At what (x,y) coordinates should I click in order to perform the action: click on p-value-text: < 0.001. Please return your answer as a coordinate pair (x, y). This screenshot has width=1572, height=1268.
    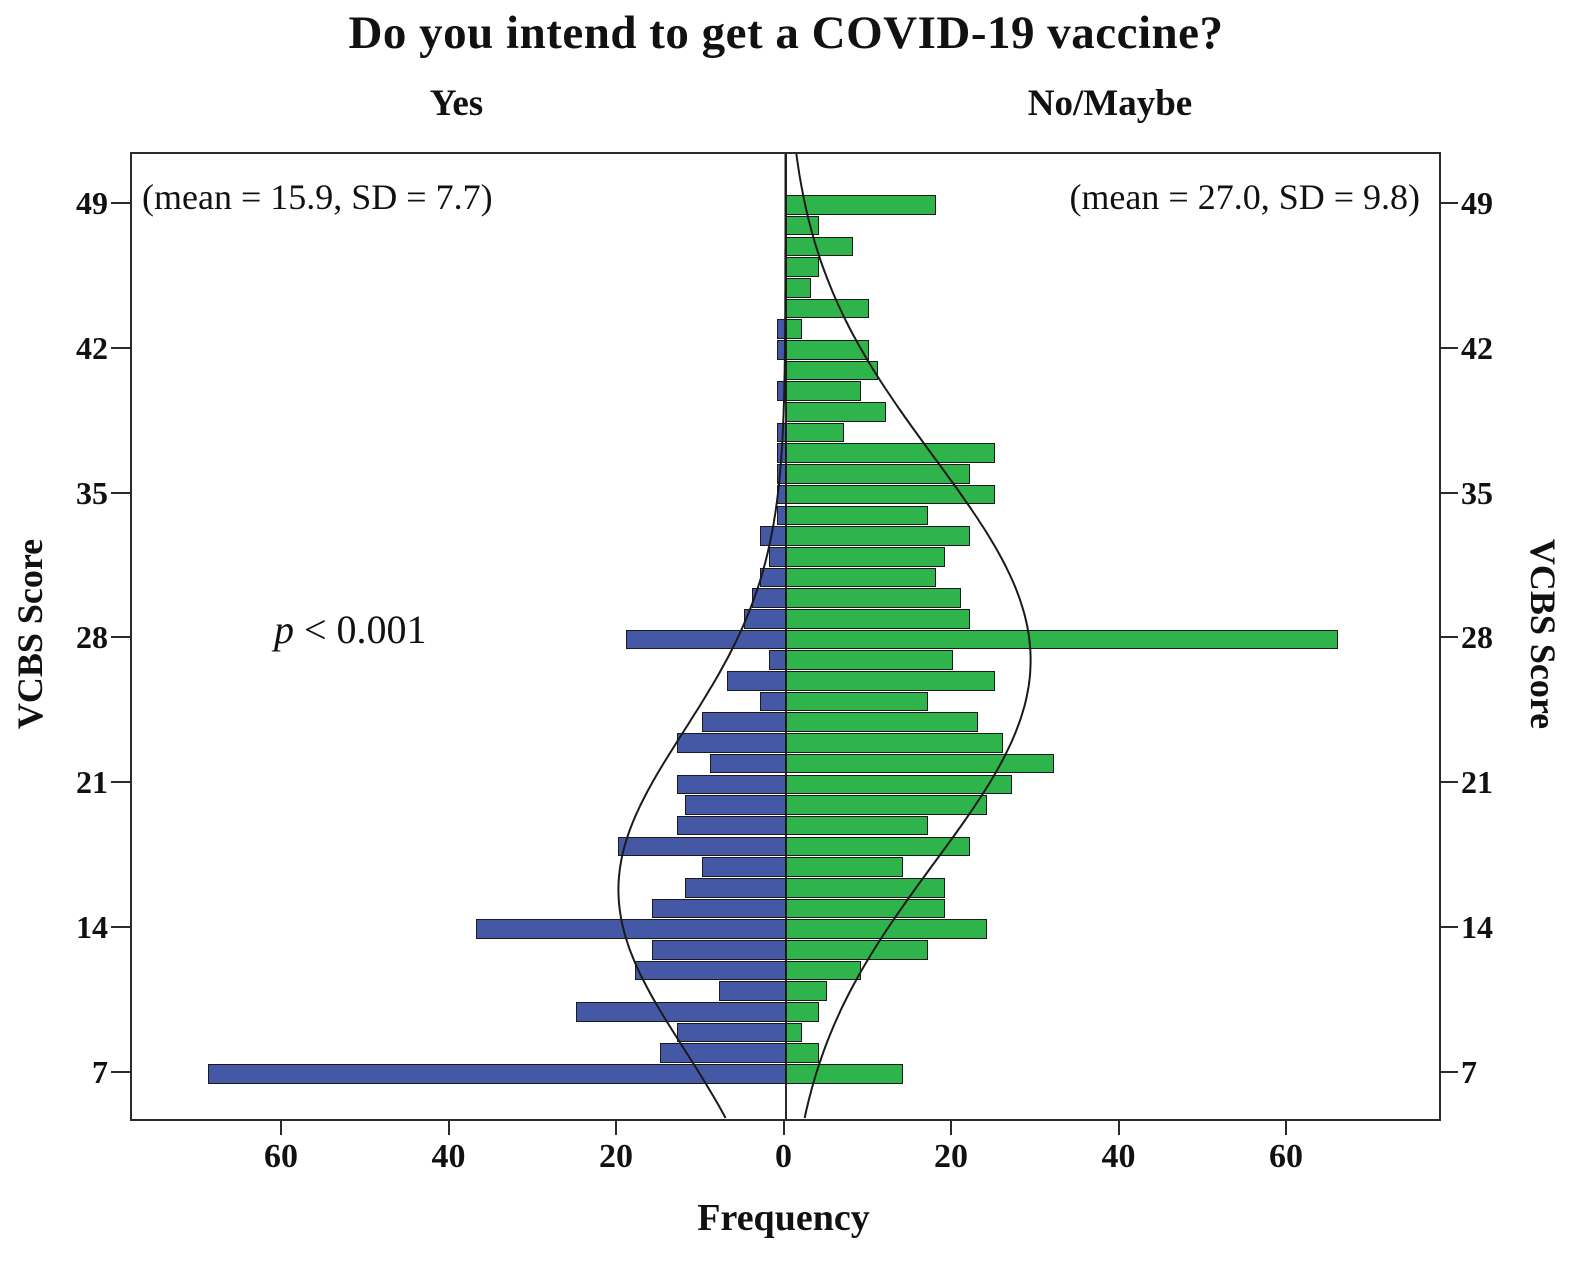
    Looking at the image, I should click on (360, 629).